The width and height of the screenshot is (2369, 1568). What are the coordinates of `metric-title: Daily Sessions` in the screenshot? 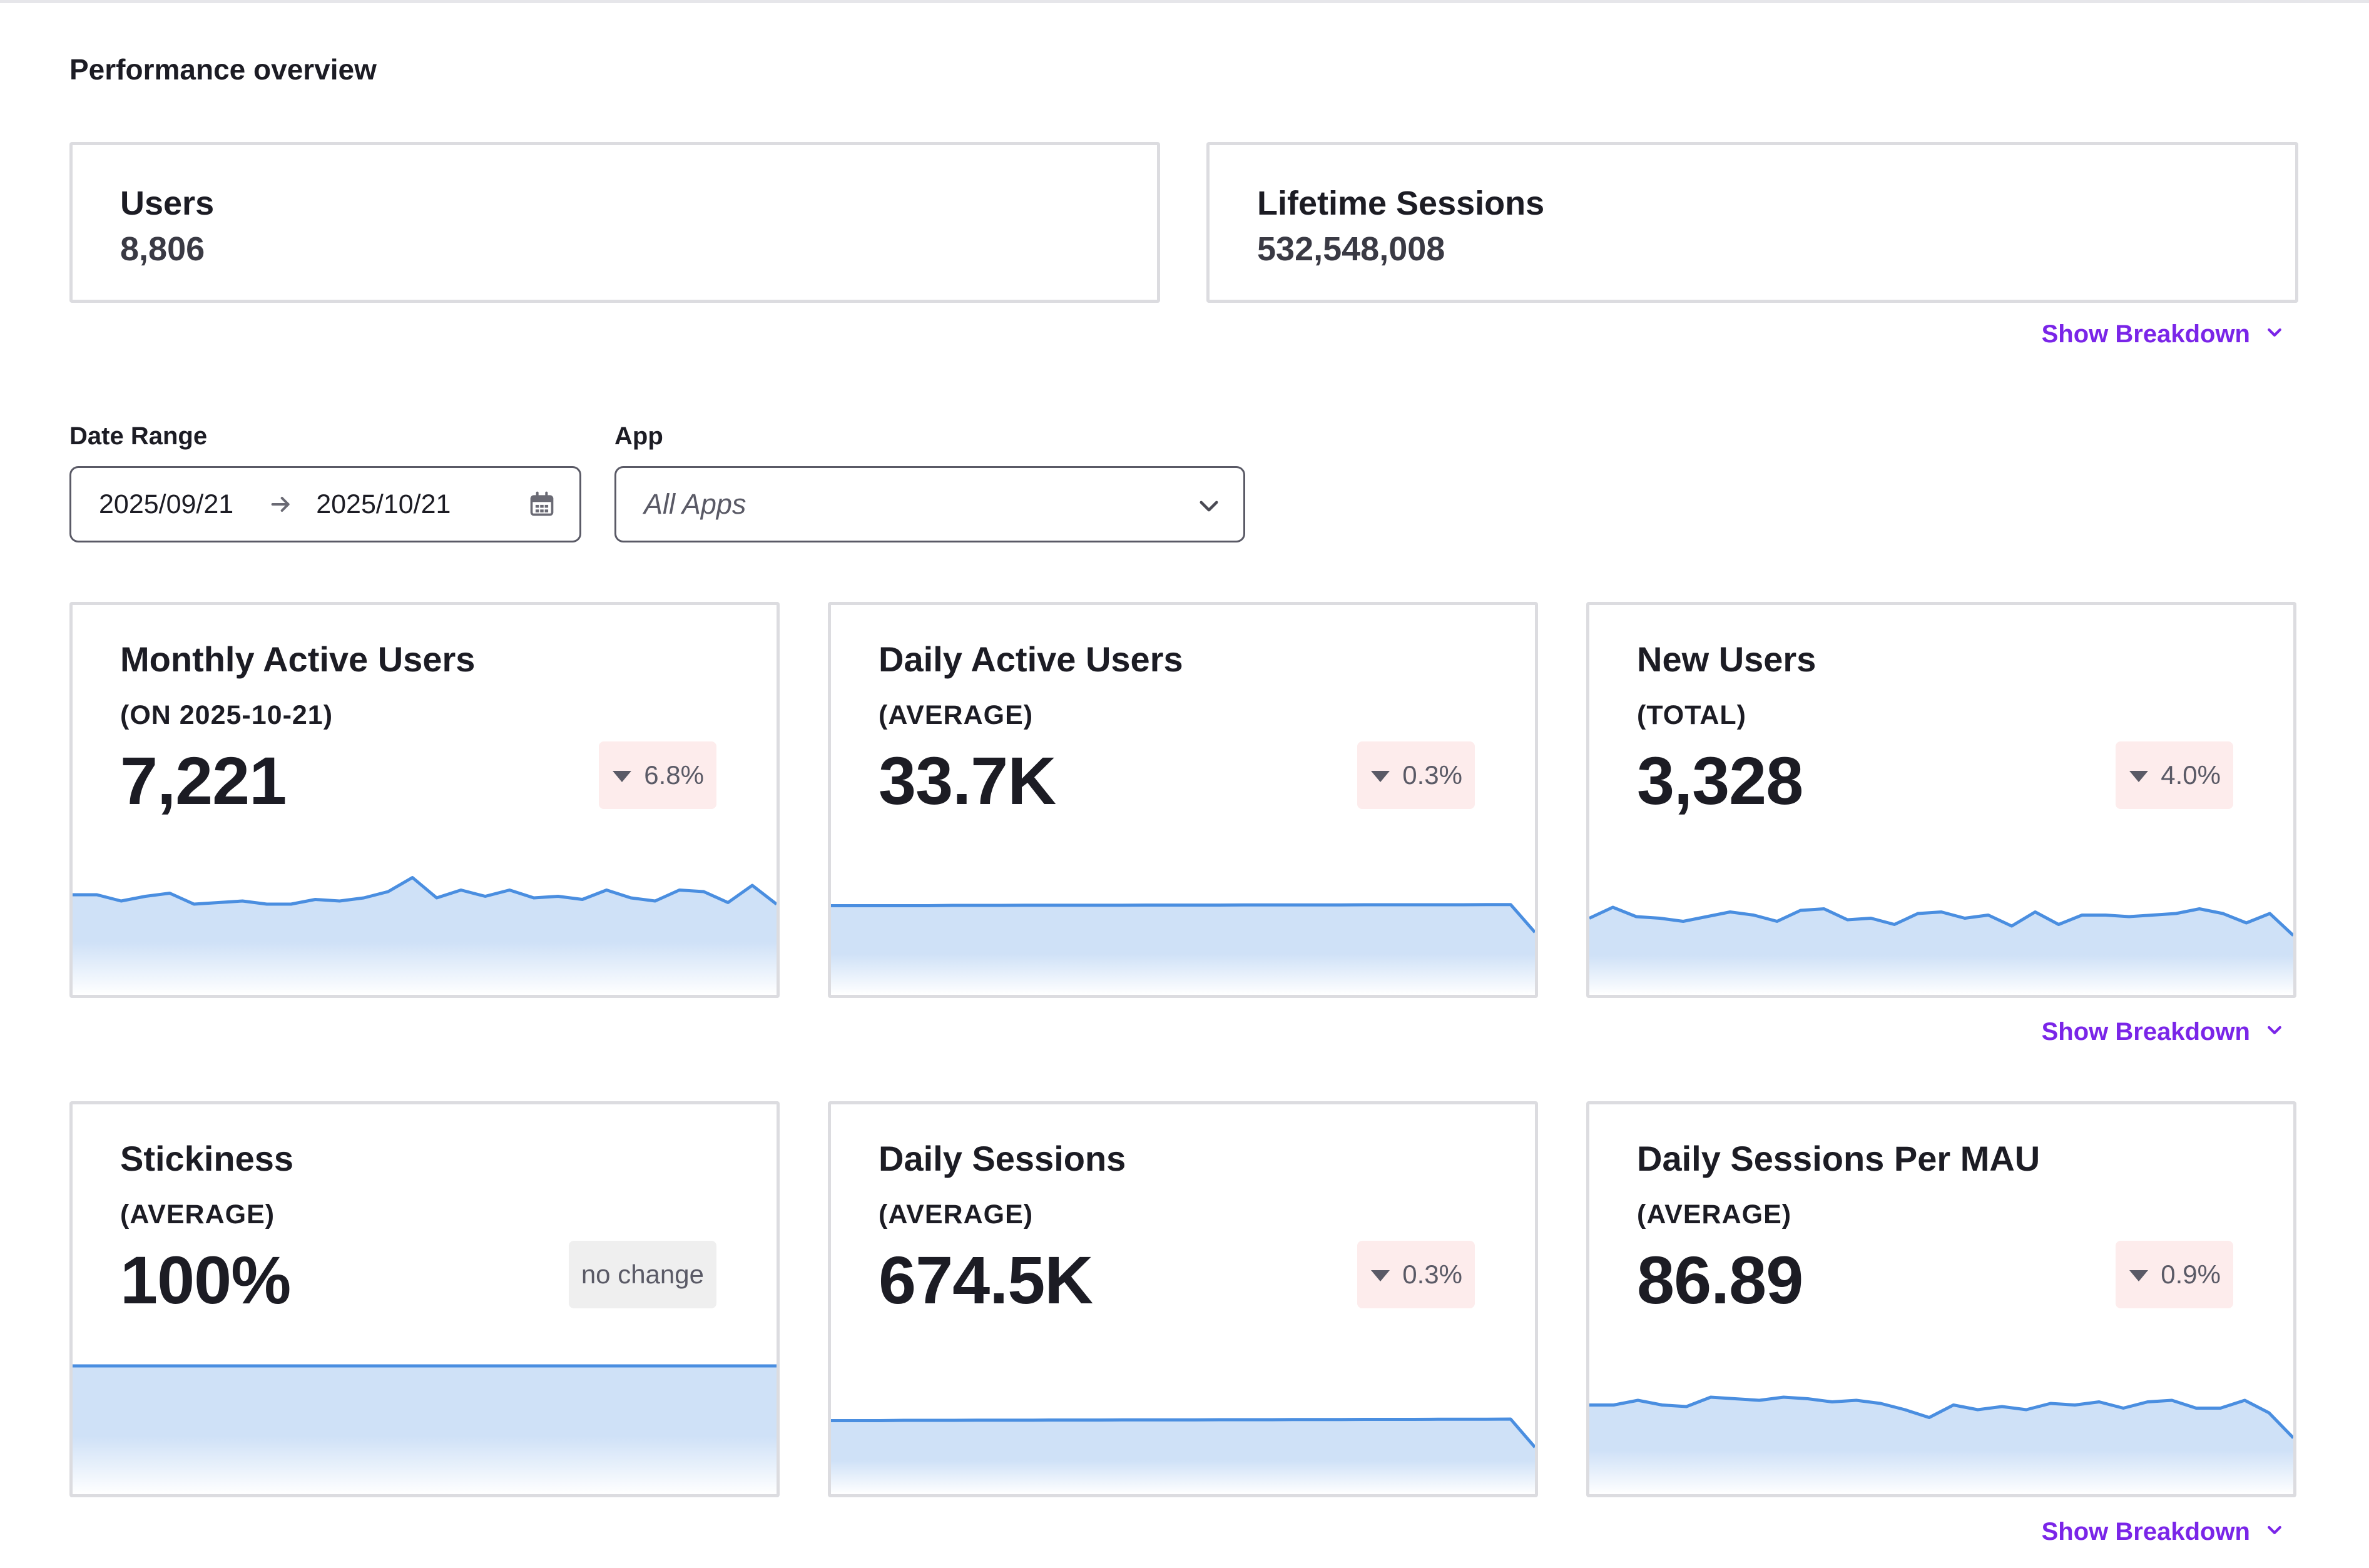 It's located at (1003, 1158).